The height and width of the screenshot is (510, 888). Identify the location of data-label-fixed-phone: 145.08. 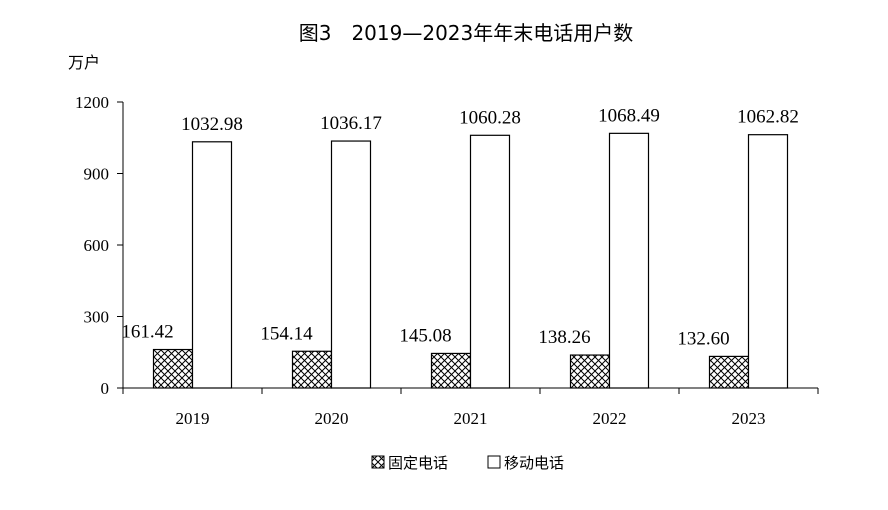
(425, 335).